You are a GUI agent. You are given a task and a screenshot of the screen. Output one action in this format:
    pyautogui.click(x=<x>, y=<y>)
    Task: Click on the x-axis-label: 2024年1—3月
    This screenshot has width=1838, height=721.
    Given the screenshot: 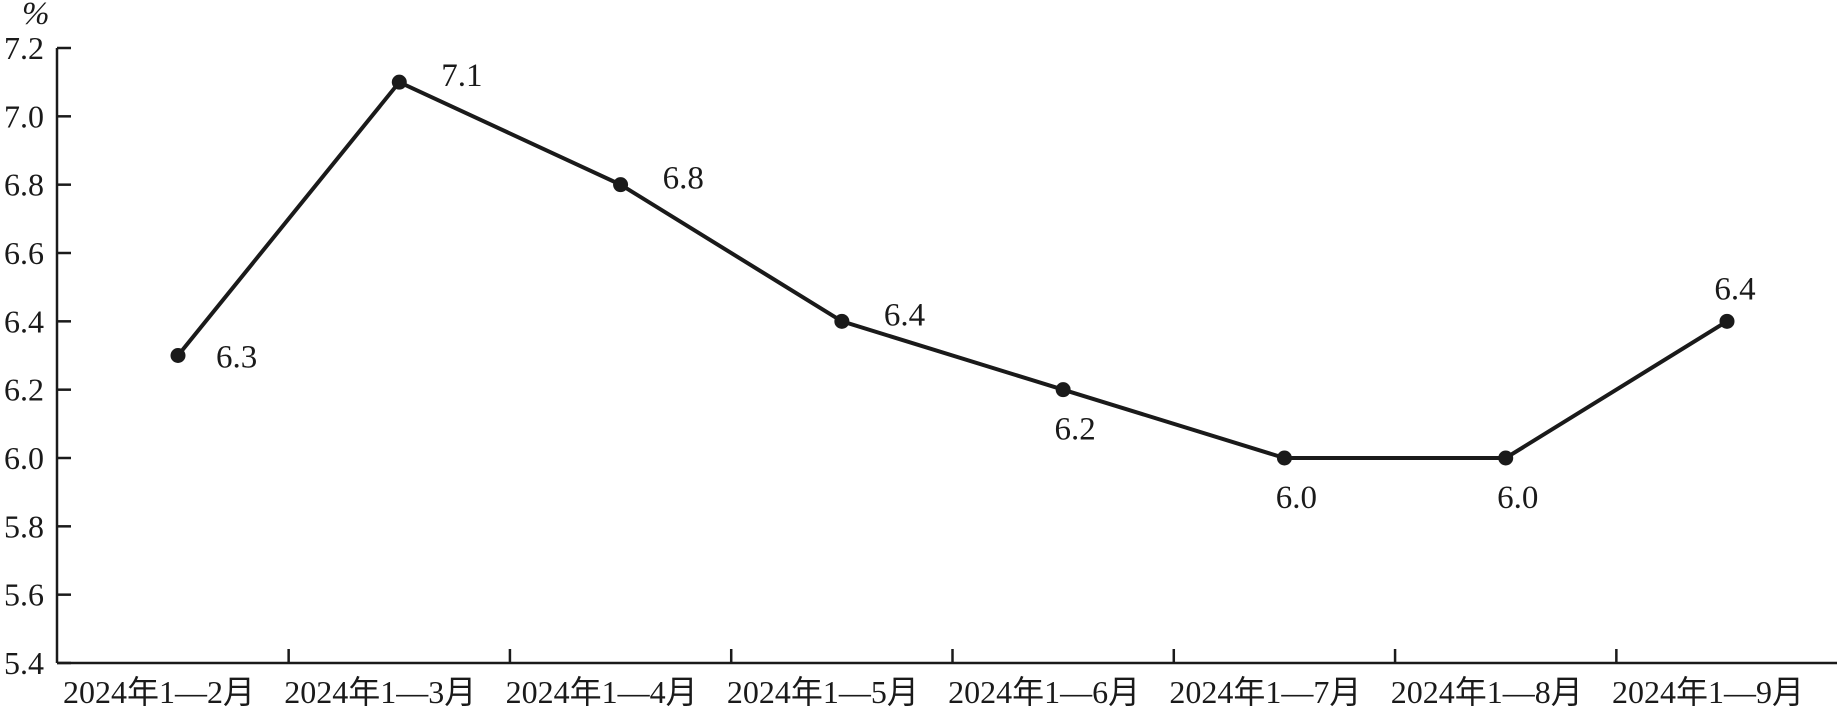 What is the action you would take?
    pyautogui.click(x=380, y=692)
    